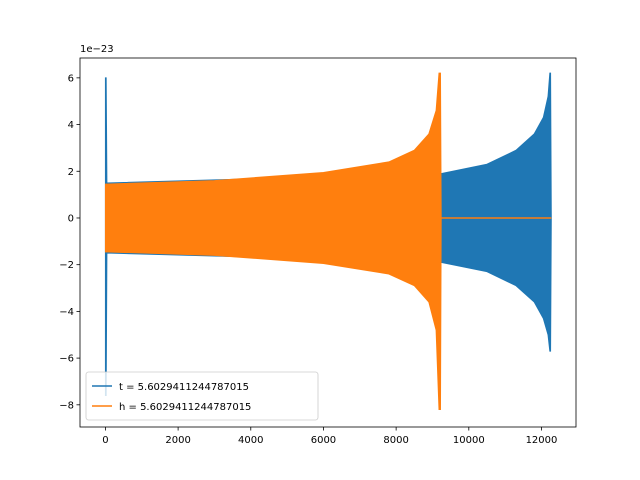 The height and width of the screenshot is (480, 640). What do you see at coordinates (202, 396) in the screenshot?
I see `legend-box` at bounding box center [202, 396].